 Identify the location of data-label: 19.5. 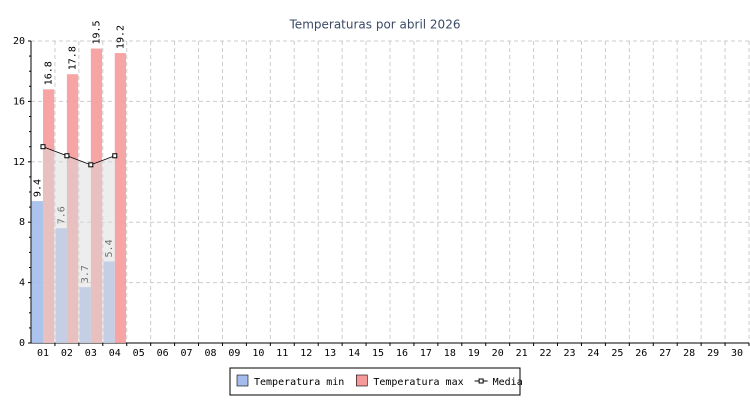
(96, 32).